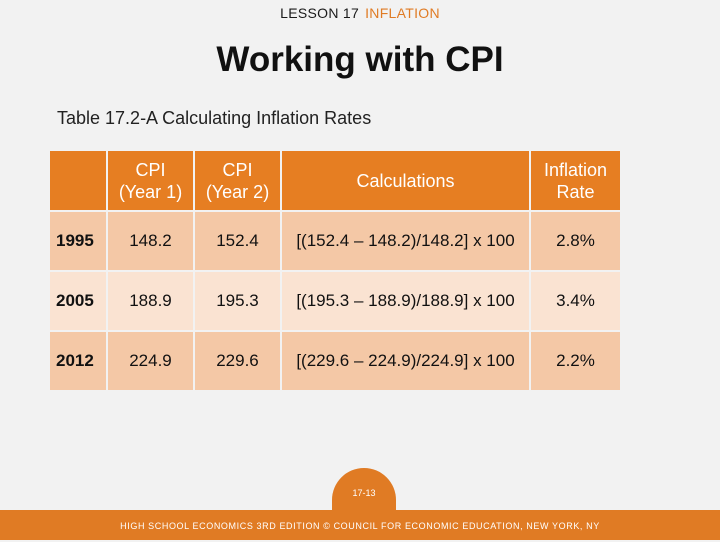 The height and width of the screenshot is (542, 720). I want to click on cell-year: 1995, so click(78, 241).